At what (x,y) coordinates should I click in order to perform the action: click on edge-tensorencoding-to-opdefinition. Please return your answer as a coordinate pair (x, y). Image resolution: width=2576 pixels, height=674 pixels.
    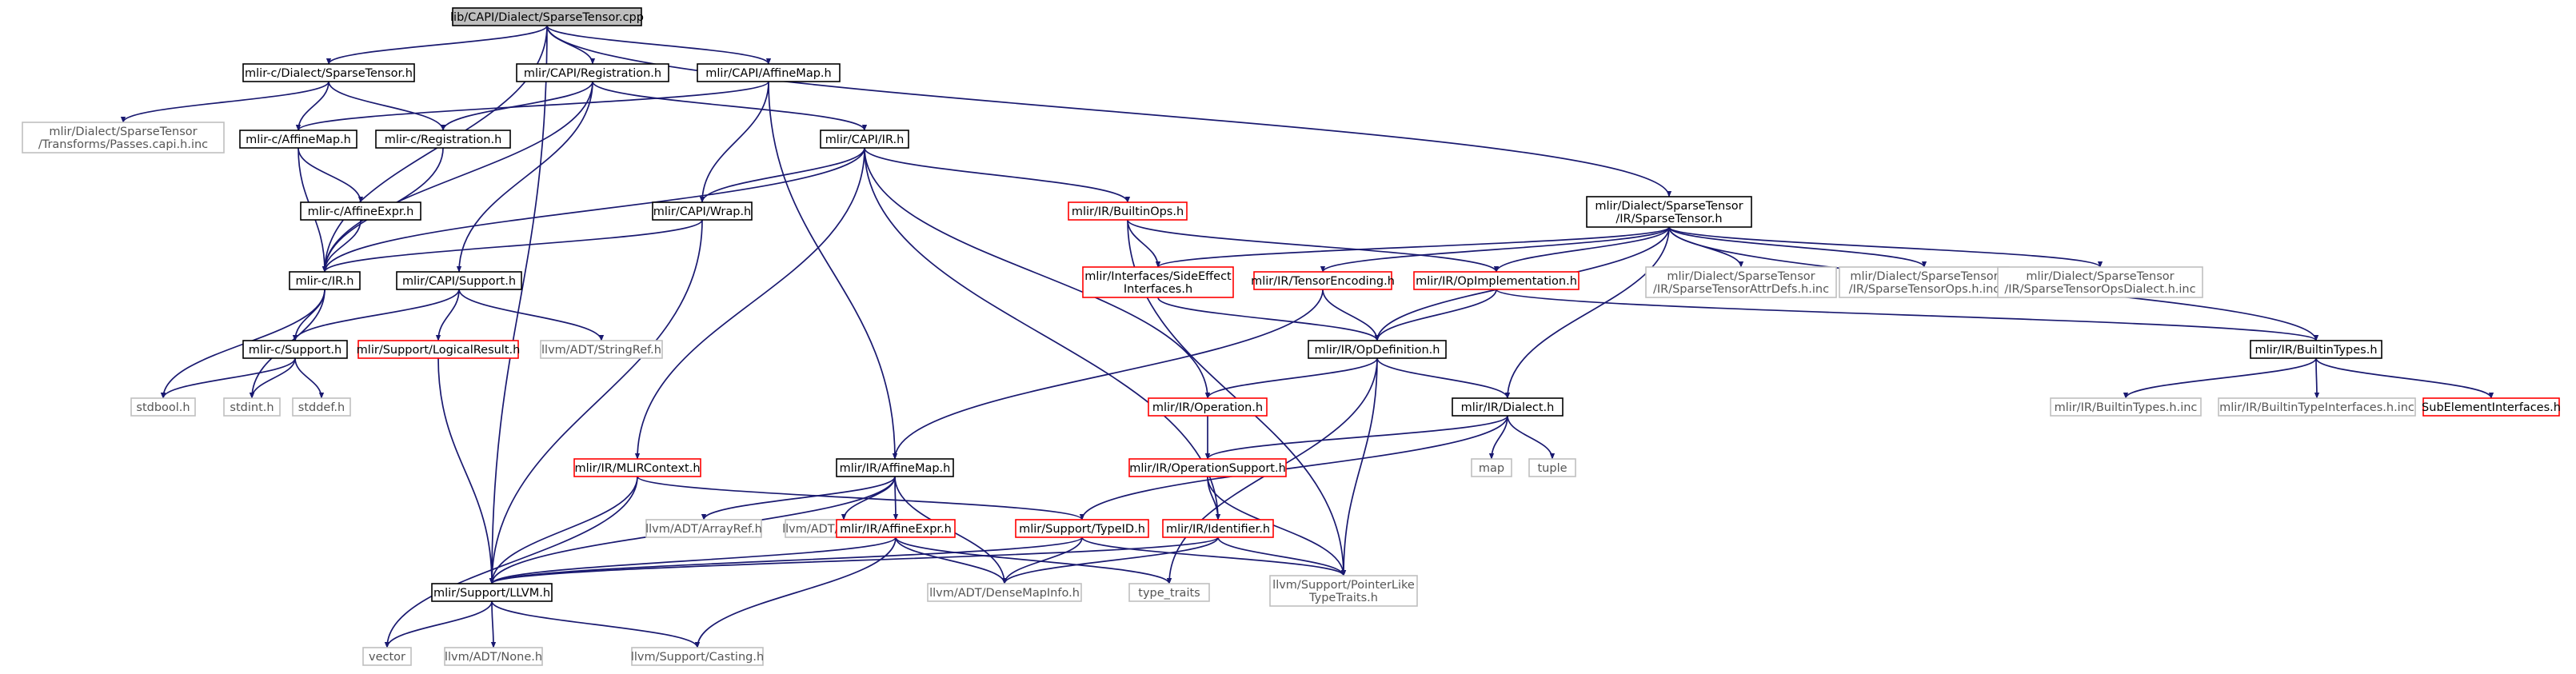
    Looking at the image, I should click on (1351, 315).